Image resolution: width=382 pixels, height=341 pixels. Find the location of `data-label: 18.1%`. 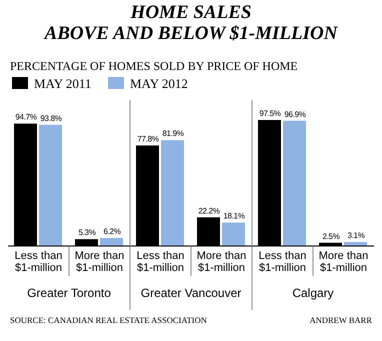

data-label: 18.1% is located at coordinates (234, 216).